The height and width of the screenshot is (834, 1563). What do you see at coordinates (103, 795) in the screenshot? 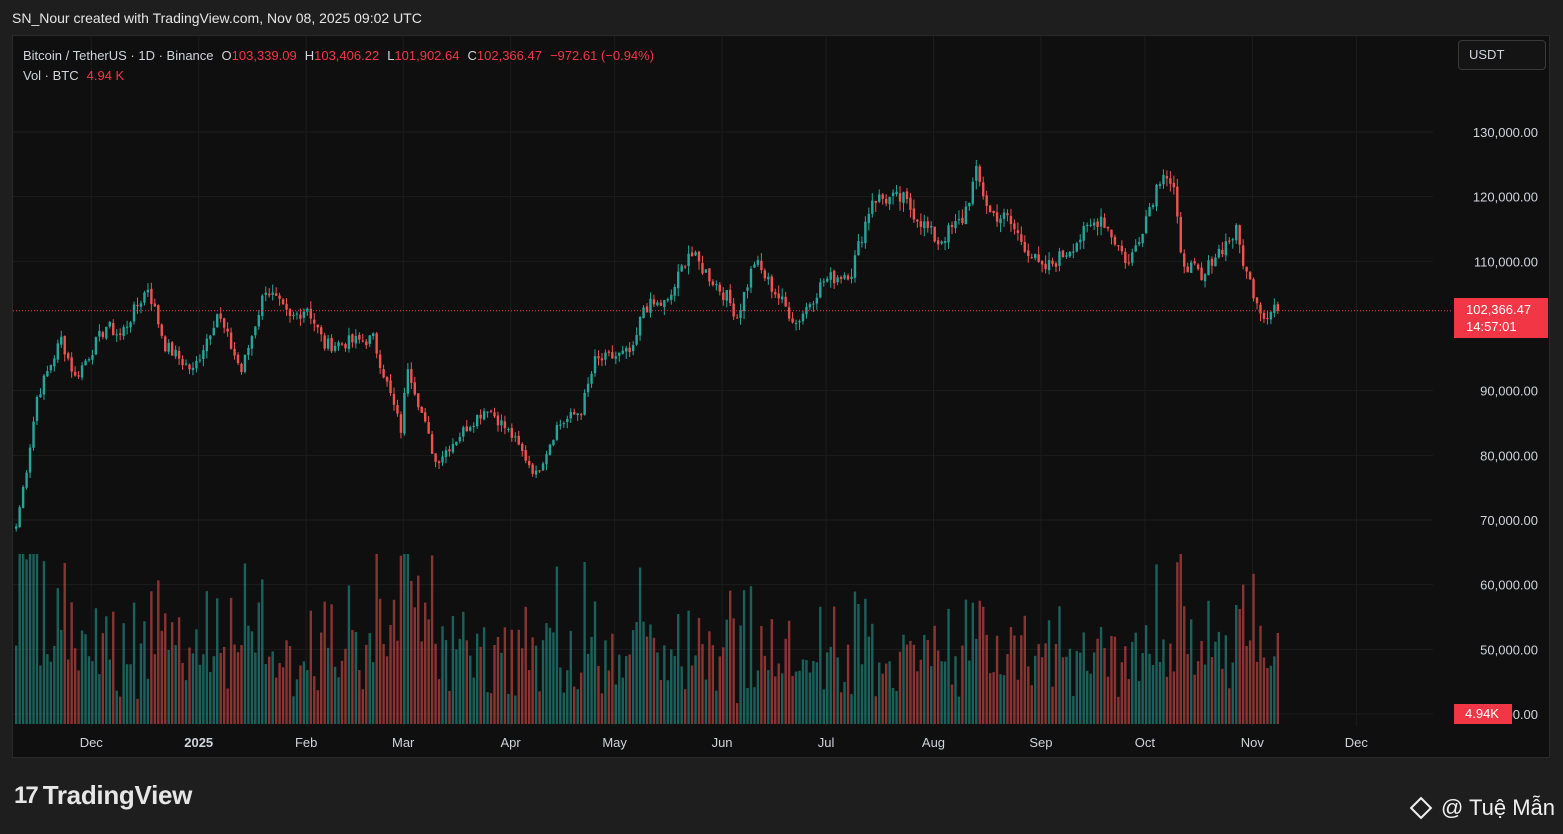
I see `tradingview-logo: 17 TradingView` at bounding box center [103, 795].